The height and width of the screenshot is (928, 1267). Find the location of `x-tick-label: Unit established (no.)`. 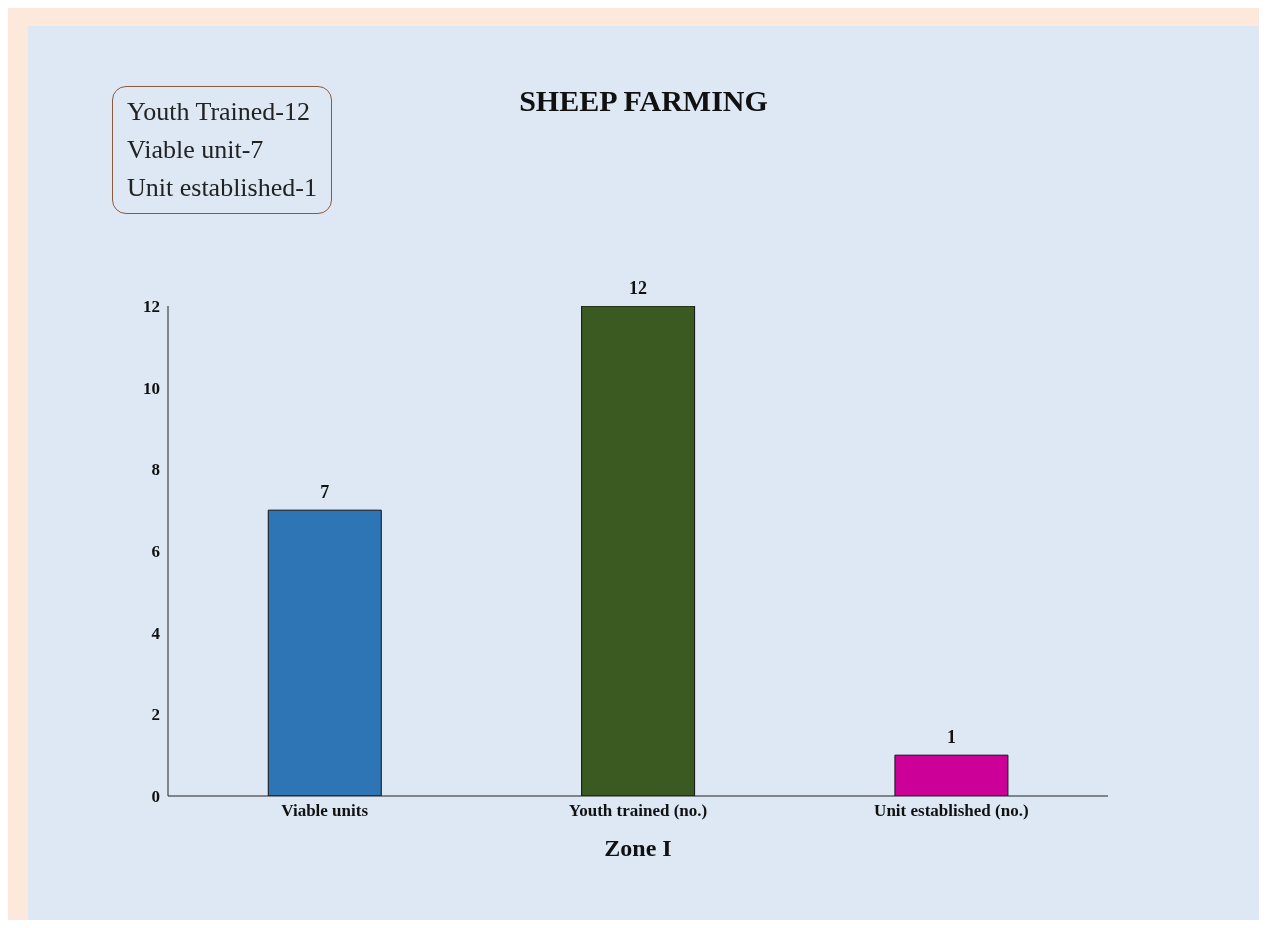

x-tick-label: Unit established (no.) is located at coordinates (951, 811).